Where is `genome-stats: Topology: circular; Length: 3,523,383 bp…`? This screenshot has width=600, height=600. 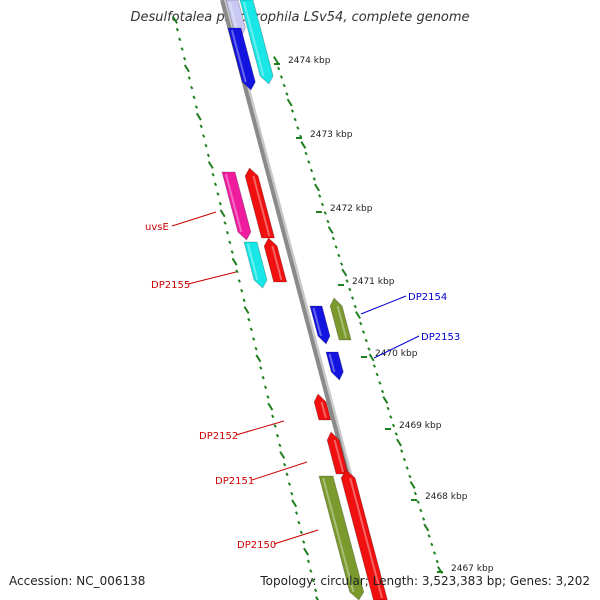
genome-stats: Topology: circular; Length: 3,523,383 bp… is located at coordinates (425, 581).